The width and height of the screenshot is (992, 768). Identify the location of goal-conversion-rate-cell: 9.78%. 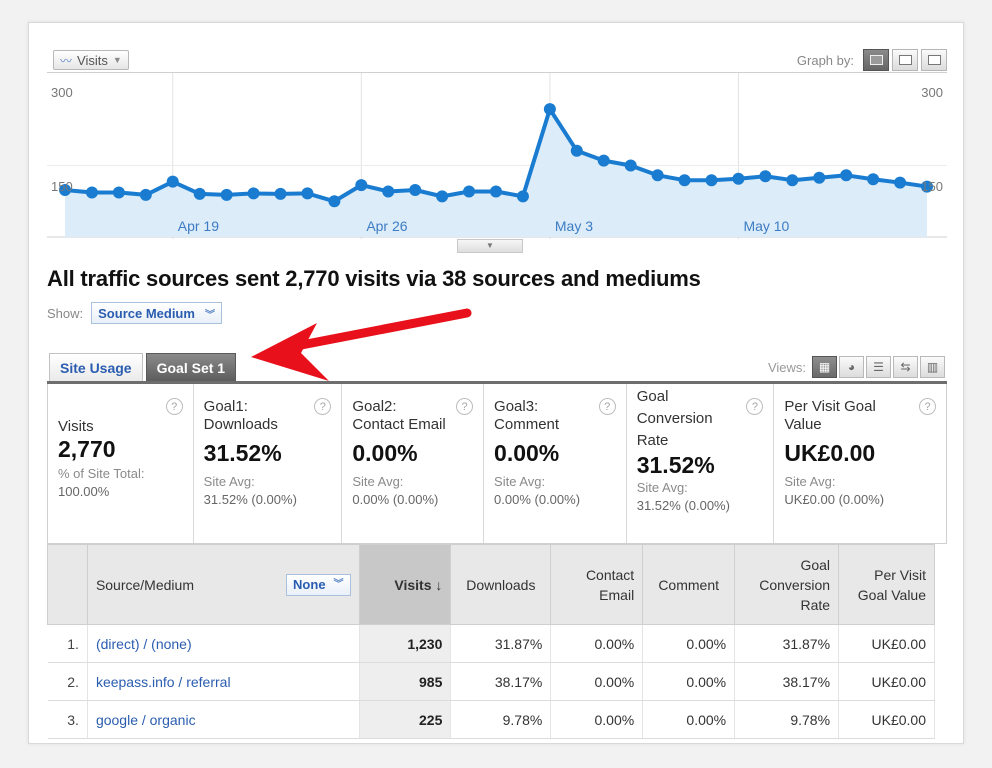
(787, 719).